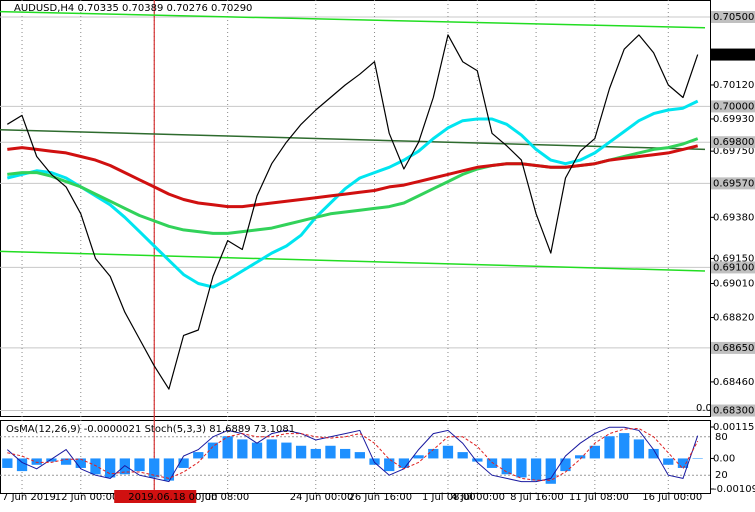 The image size is (755, 512). Describe the element at coordinates (733, 318) in the screenshot. I see `y-tick-label: 0.68820` at that location.